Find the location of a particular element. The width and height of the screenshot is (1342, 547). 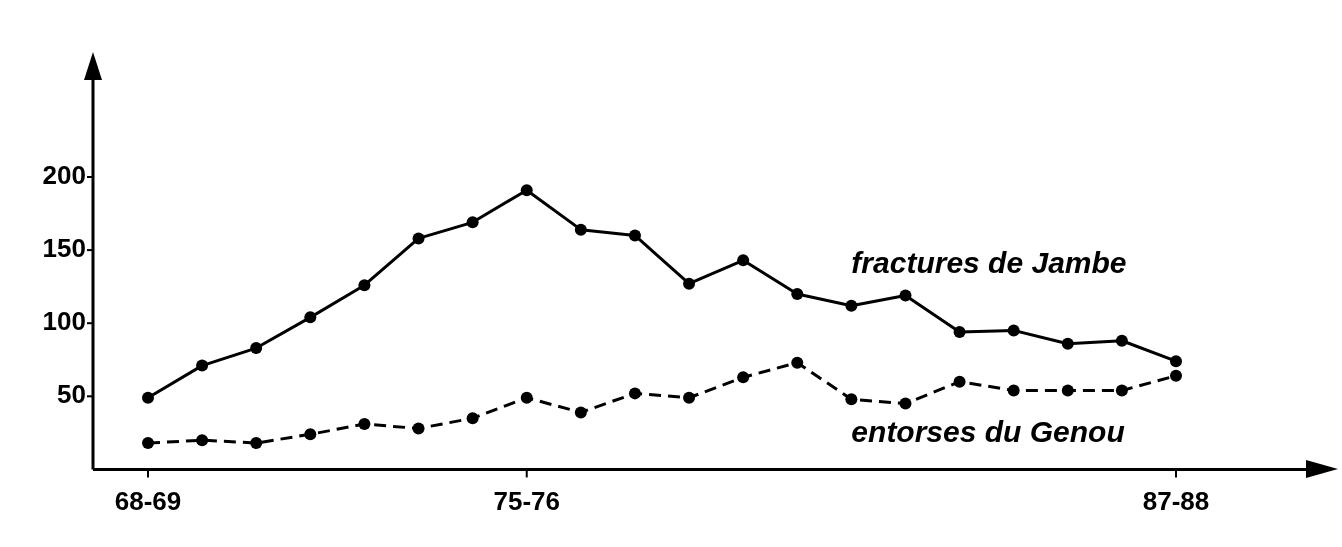

x-tick-label: 75-76 is located at coordinates (526, 501).